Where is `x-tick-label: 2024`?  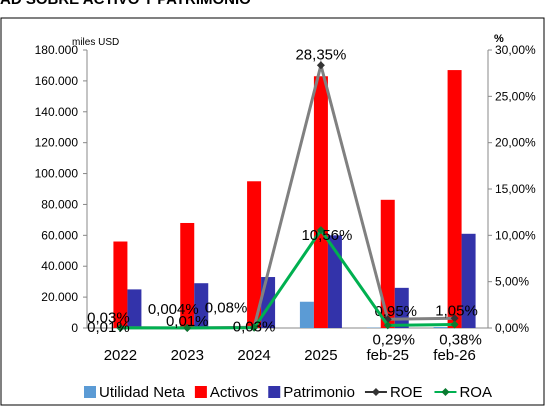
x-tick-label: 2024 is located at coordinates (253, 355).